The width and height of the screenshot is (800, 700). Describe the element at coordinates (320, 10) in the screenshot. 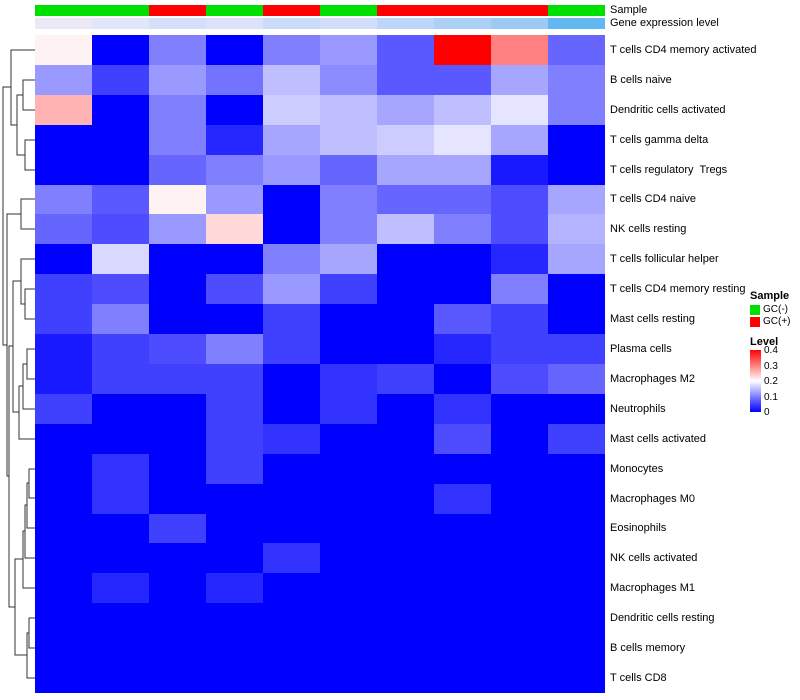

I see `sample-annotation-bar` at that location.